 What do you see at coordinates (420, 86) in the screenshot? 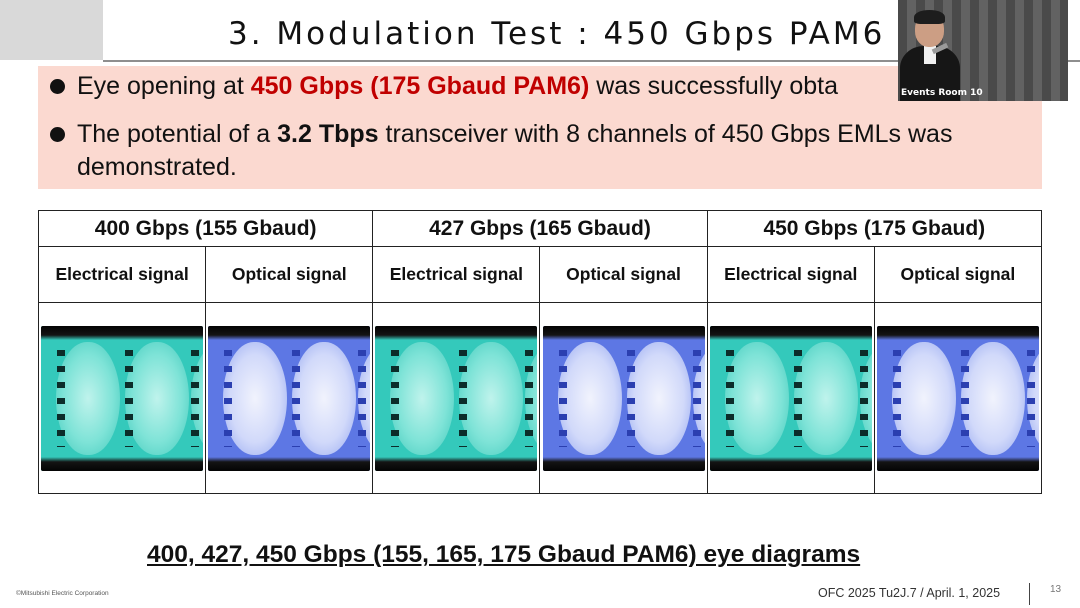
I see `bullet-highlight: 450 Gbps (175 Gbaud PAM6)` at bounding box center [420, 86].